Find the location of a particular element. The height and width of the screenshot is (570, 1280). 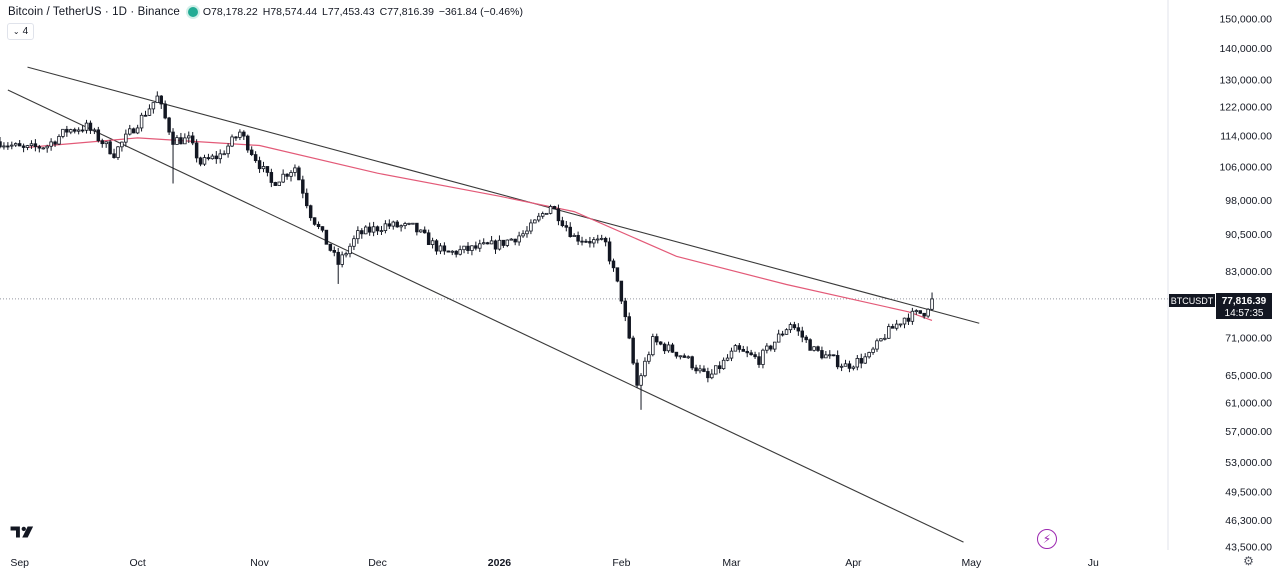

ohlc-close: C77,816.39 is located at coordinates (406, 12).